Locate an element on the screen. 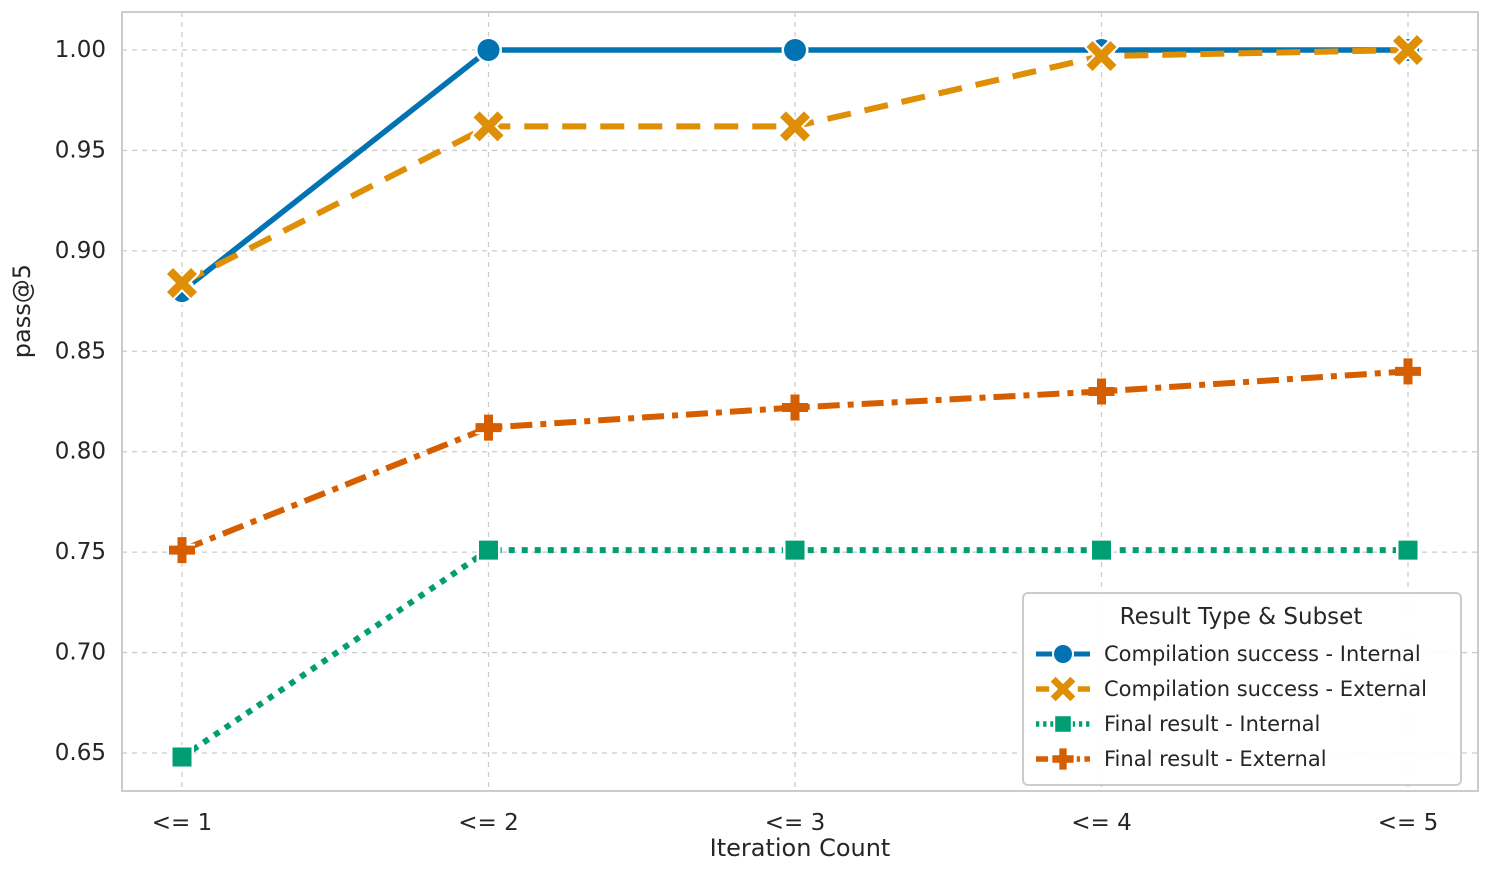 The width and height of the screenshot is (1485, 884). legend-item-compilation-internal: Compilation success - Internal is located at coordinates (1241, 653).